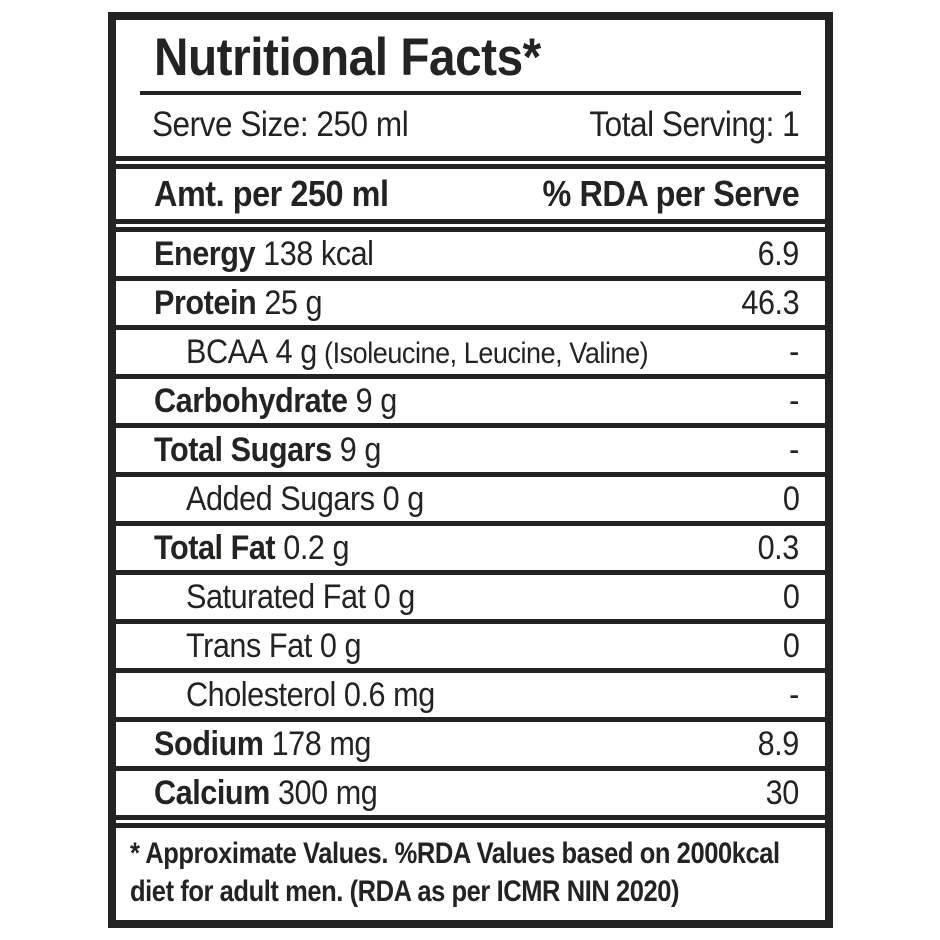 The width and height of the screenshot is (940, 940). I want to click on row-value-cell: 30, so click(781, 793).